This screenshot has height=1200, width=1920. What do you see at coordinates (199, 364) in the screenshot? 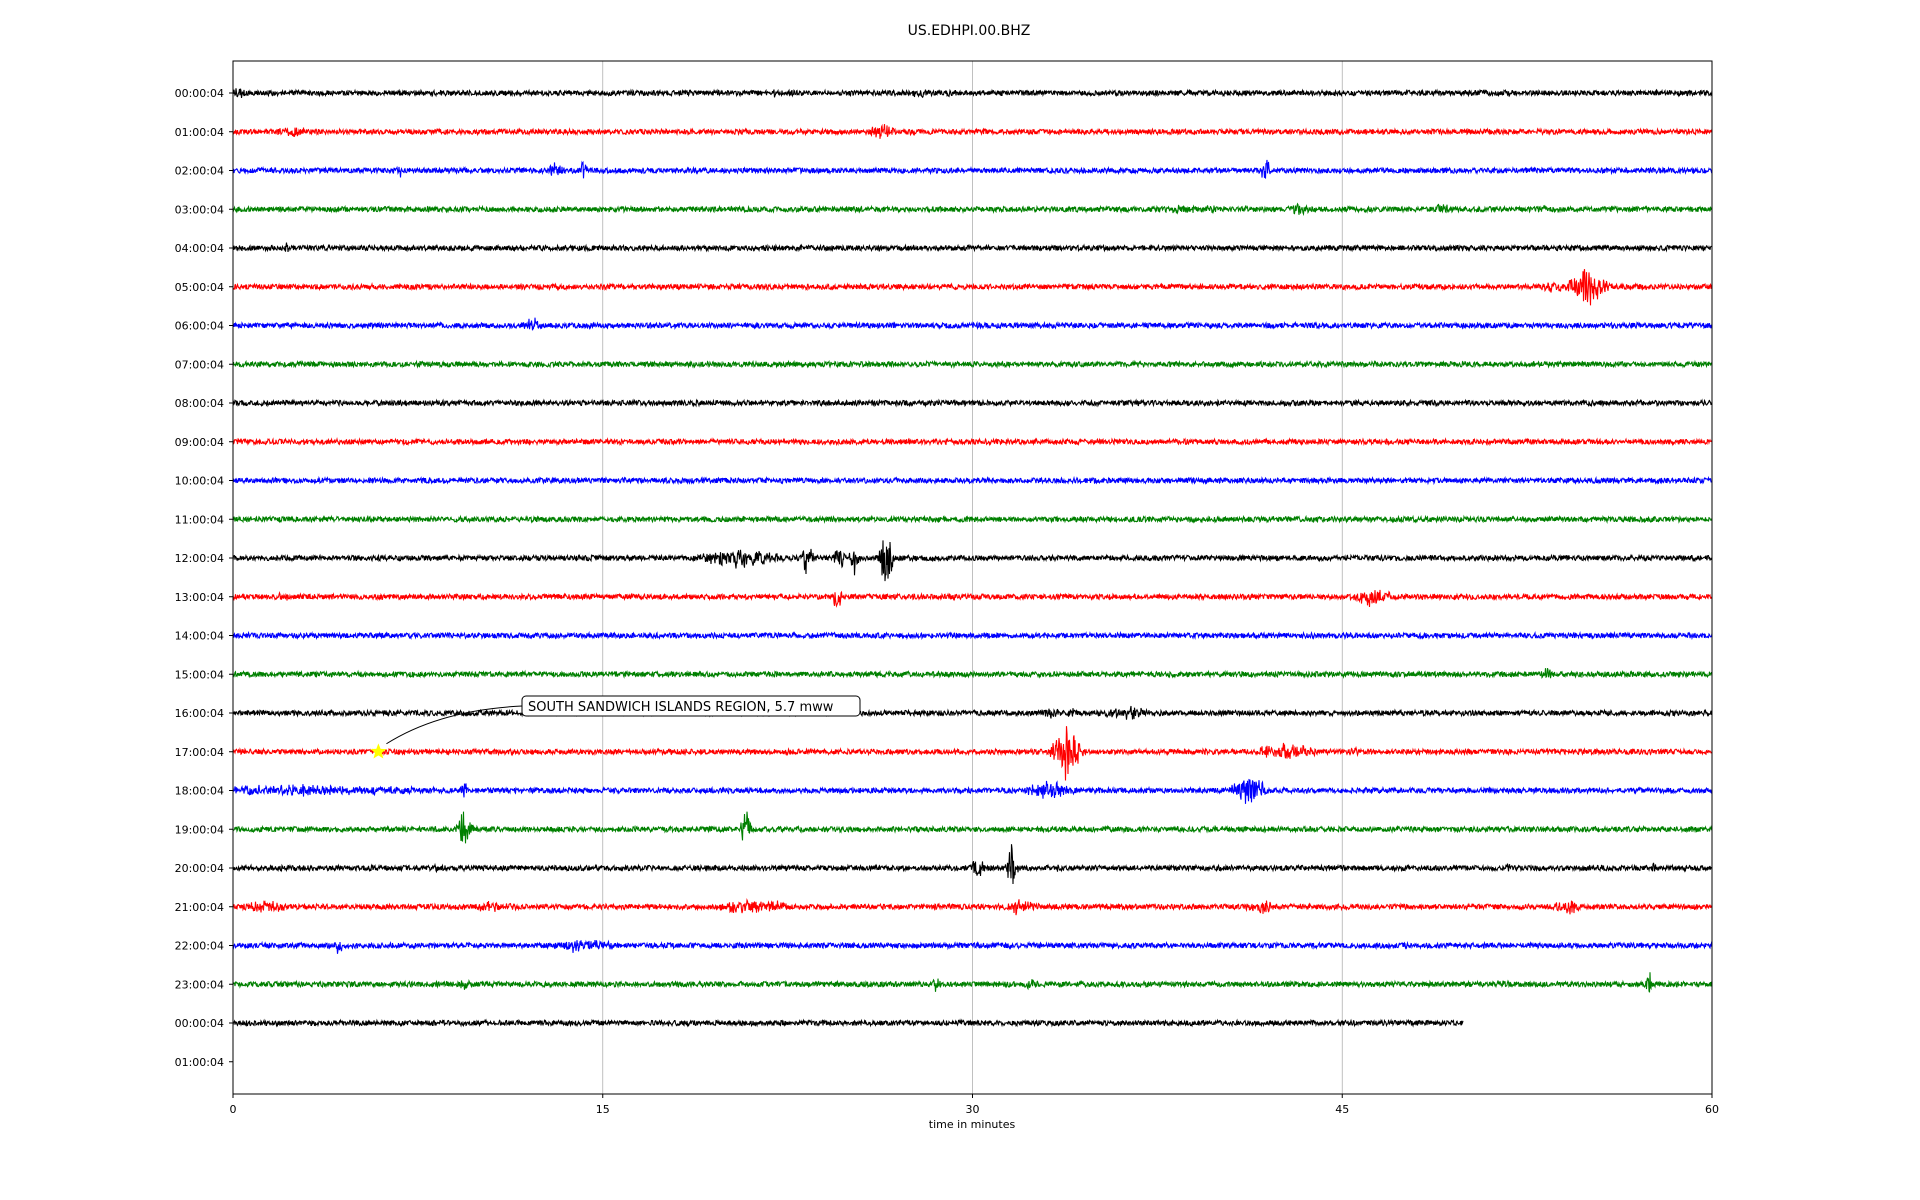
I see `y-tick-label: 07:00:04` at bounding box center [199, 364].